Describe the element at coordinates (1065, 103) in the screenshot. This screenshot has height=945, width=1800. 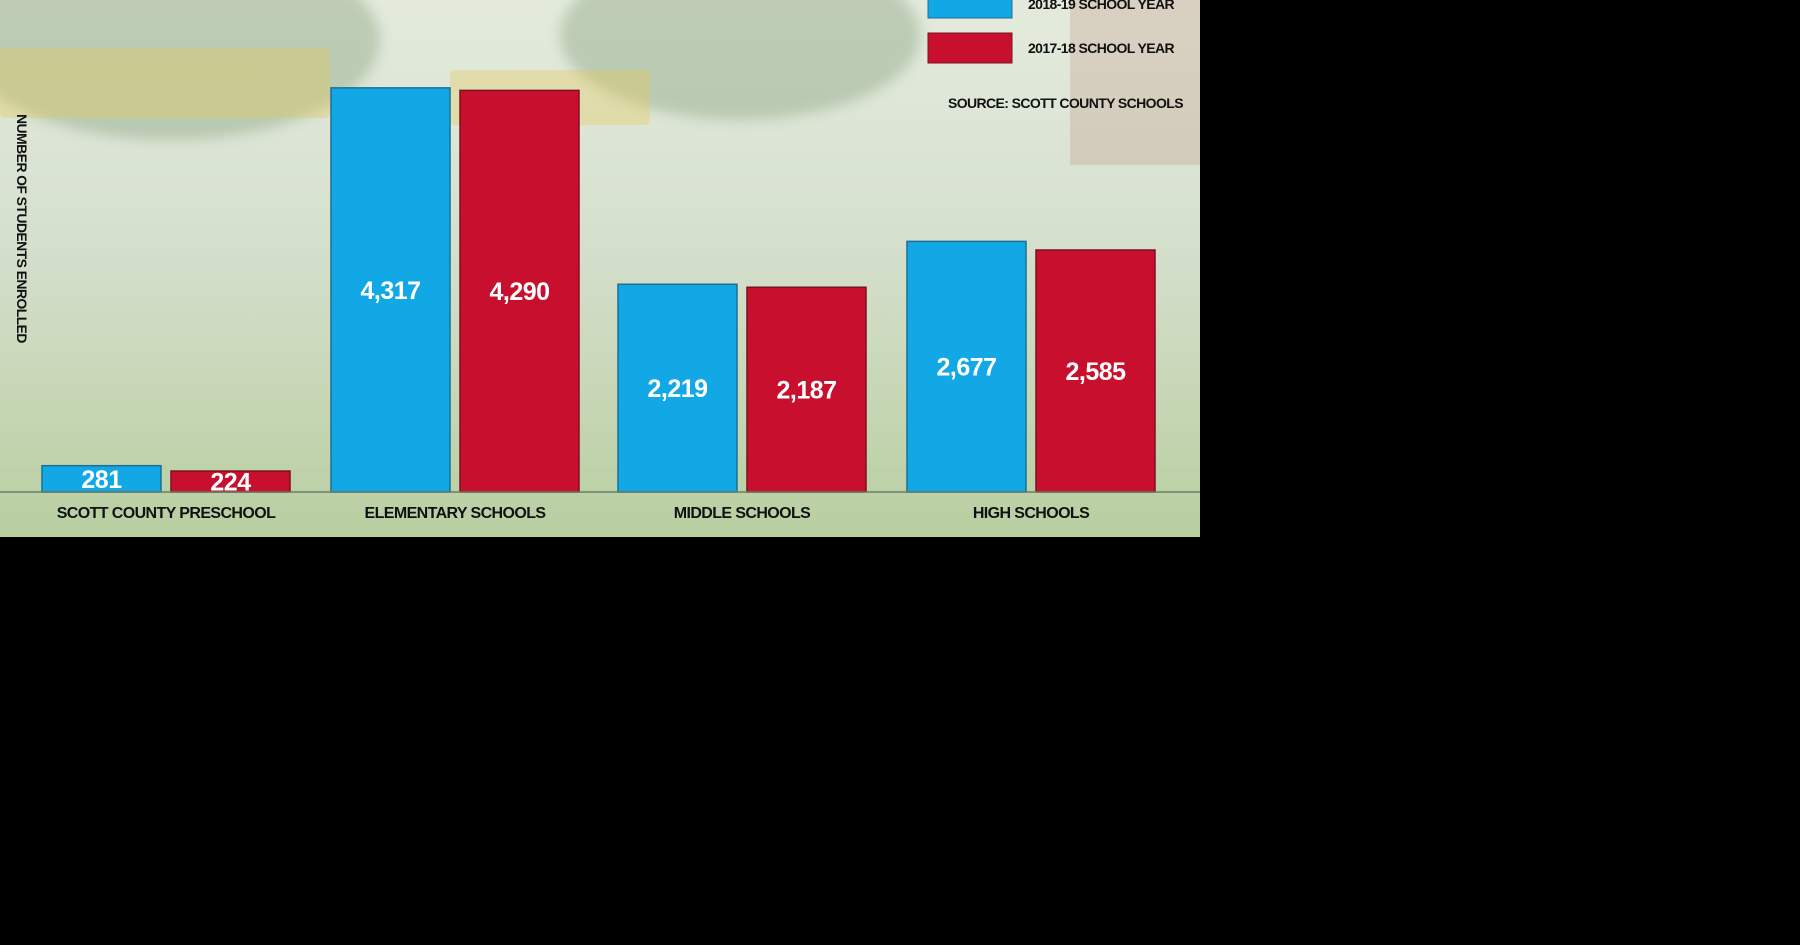
I see `source-note: SOURCE: SCOTT COUNTY SCHOOLS` at that location.